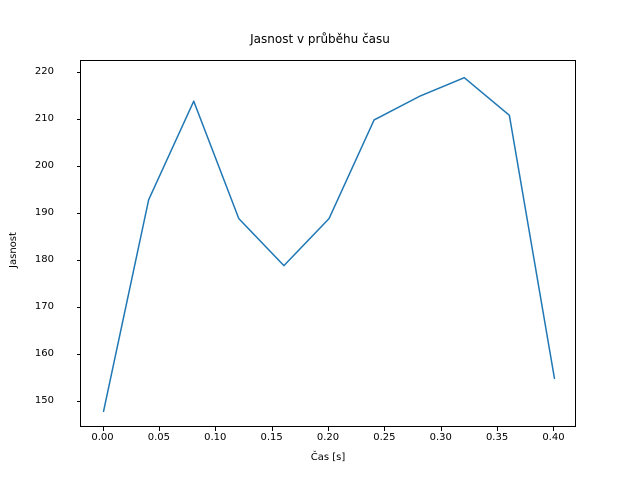 The image size is (640, 480). I want to click on y-axis-tick-label: 190, so click(44, 212).